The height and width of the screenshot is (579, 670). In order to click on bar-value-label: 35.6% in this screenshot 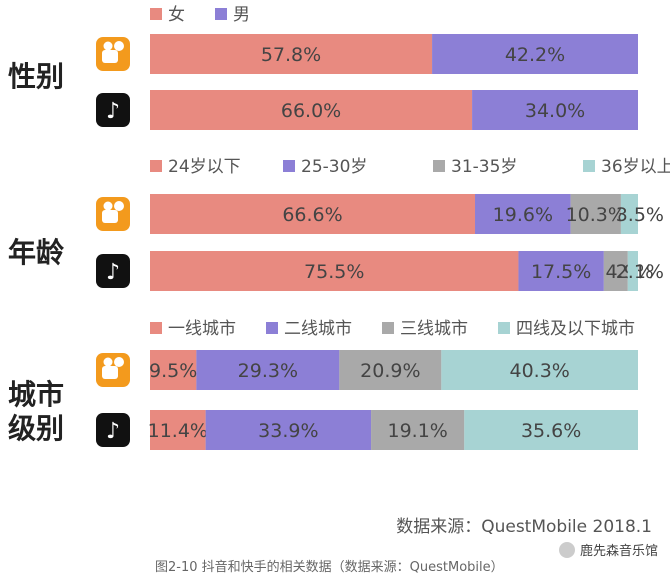, I will do `click(551, 431)`.